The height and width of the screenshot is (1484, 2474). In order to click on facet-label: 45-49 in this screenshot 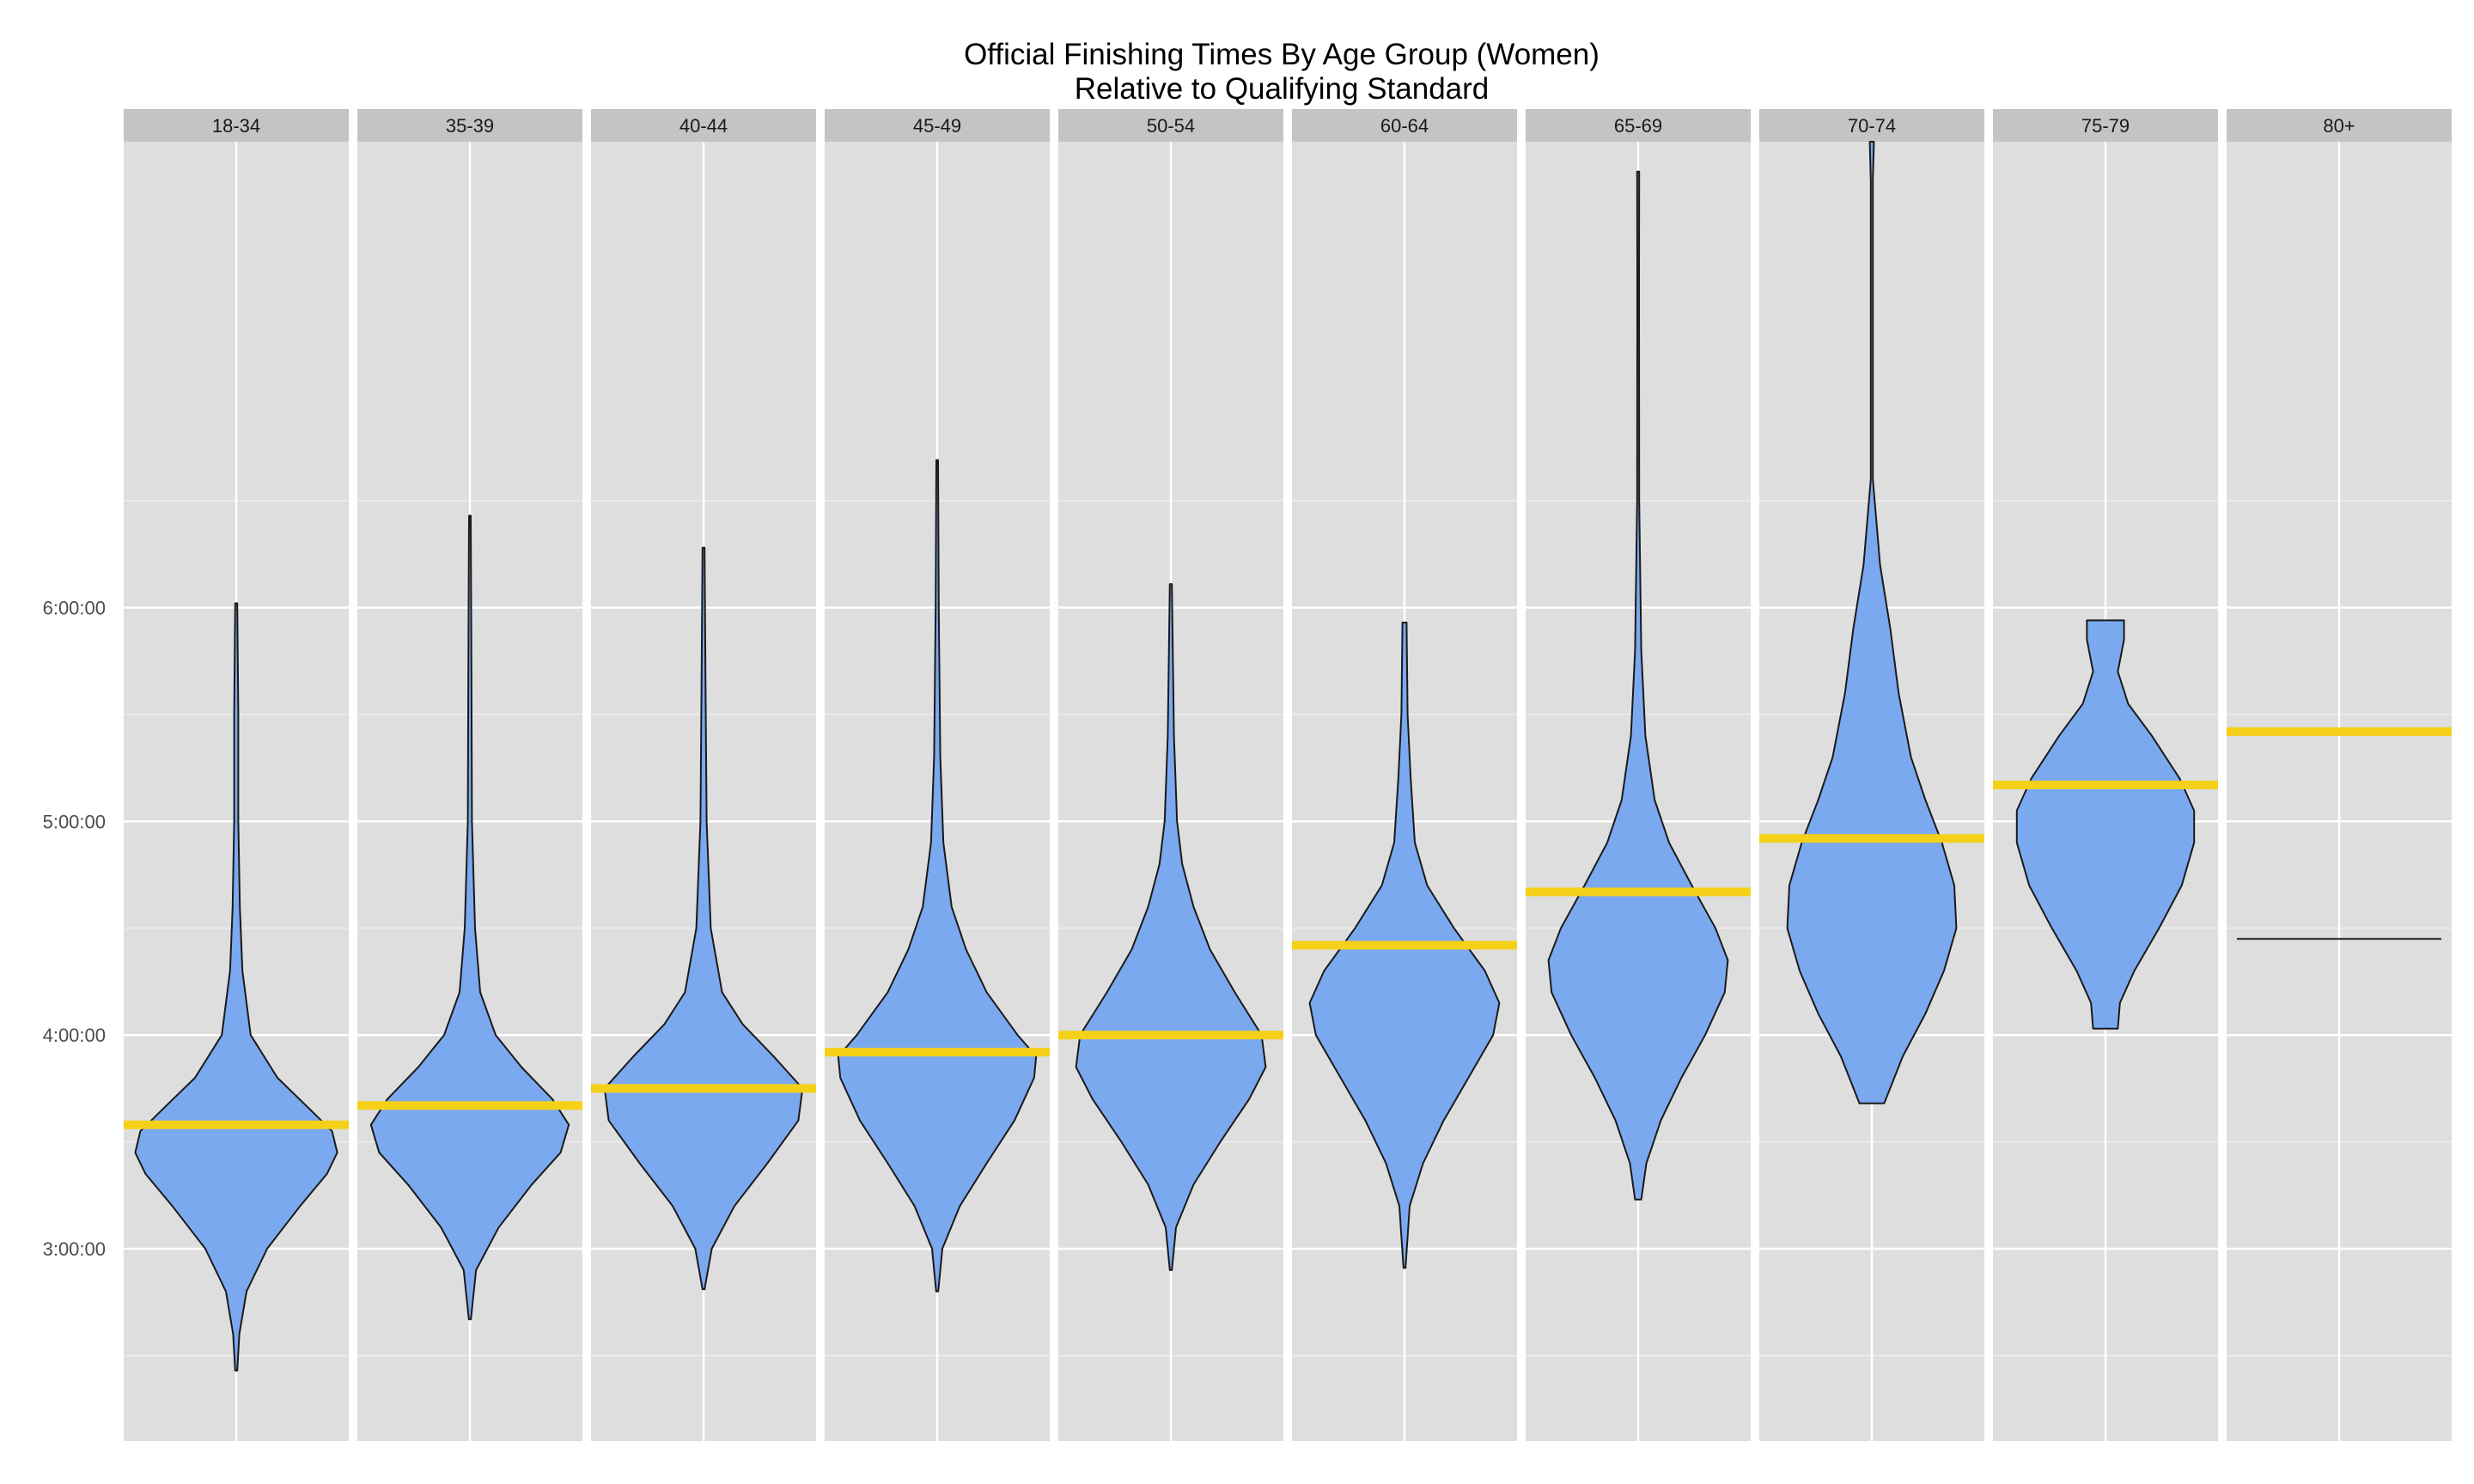, I will do `click(937, 126)`.